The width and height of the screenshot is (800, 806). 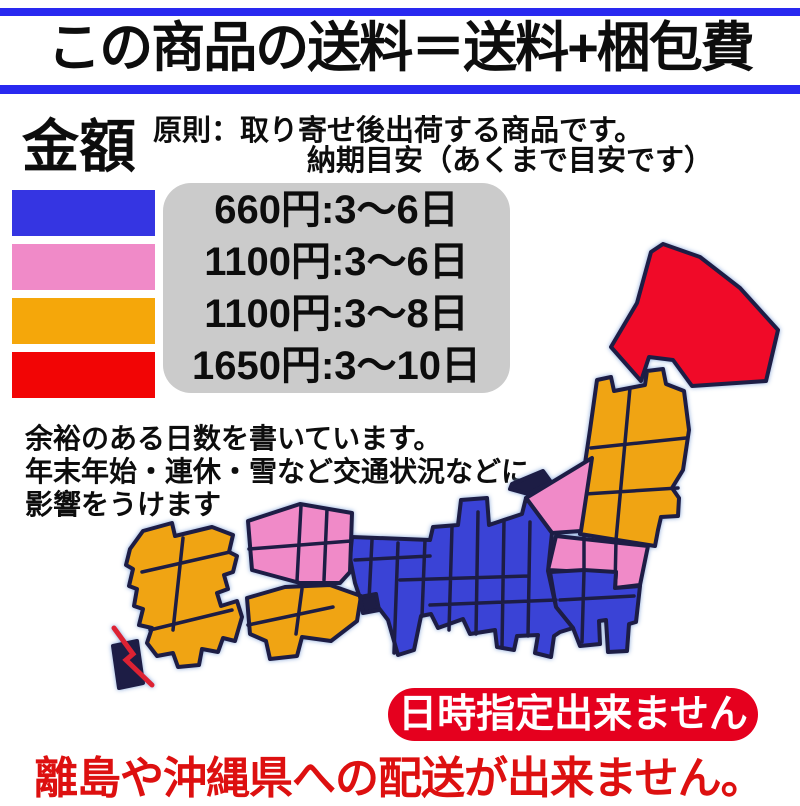 I want to click on region-shikoku, so click(x=304, y=622).